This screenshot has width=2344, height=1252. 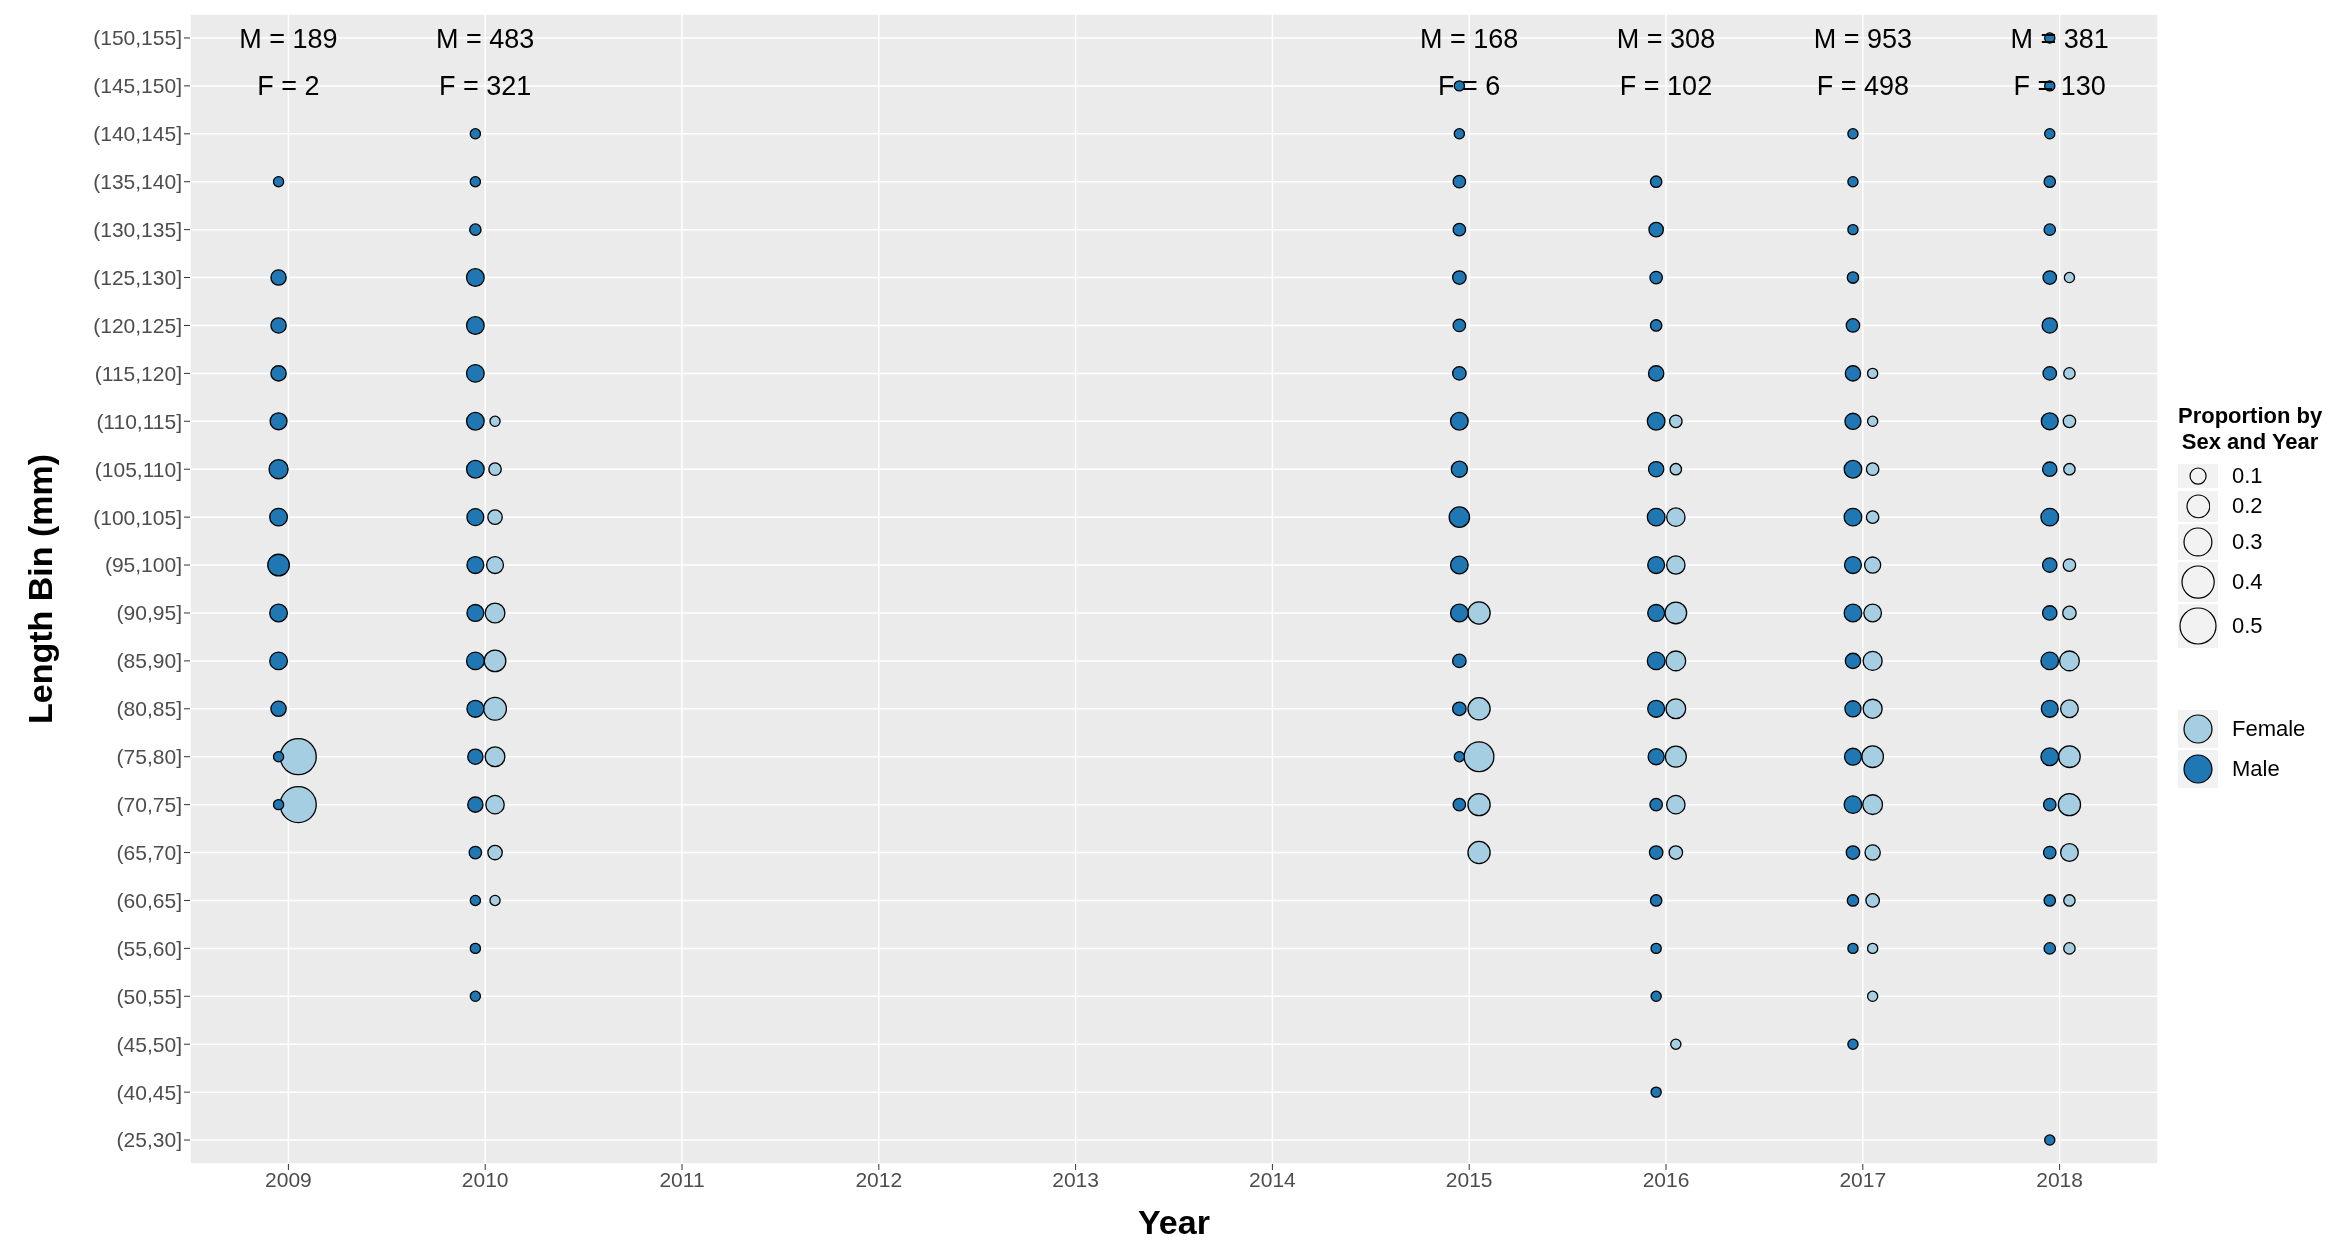 I want to click on legend-label: 0.5, so click(x=2247, y=625).